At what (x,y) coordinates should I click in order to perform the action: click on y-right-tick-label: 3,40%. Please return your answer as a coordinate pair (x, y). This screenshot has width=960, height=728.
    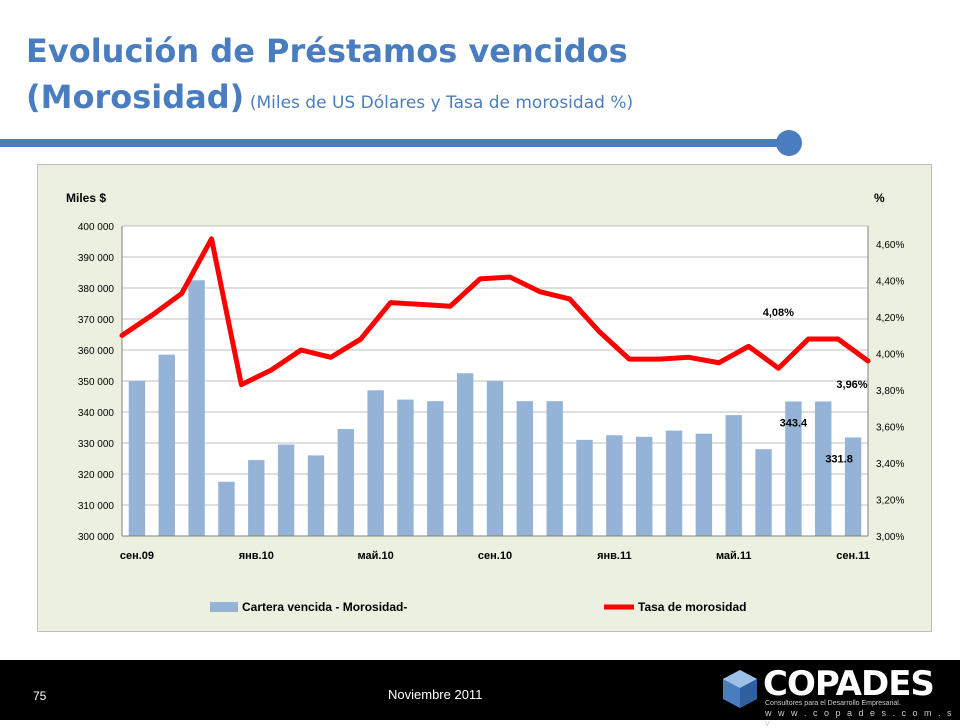
    Looking at the image, I should click on (890, 464).